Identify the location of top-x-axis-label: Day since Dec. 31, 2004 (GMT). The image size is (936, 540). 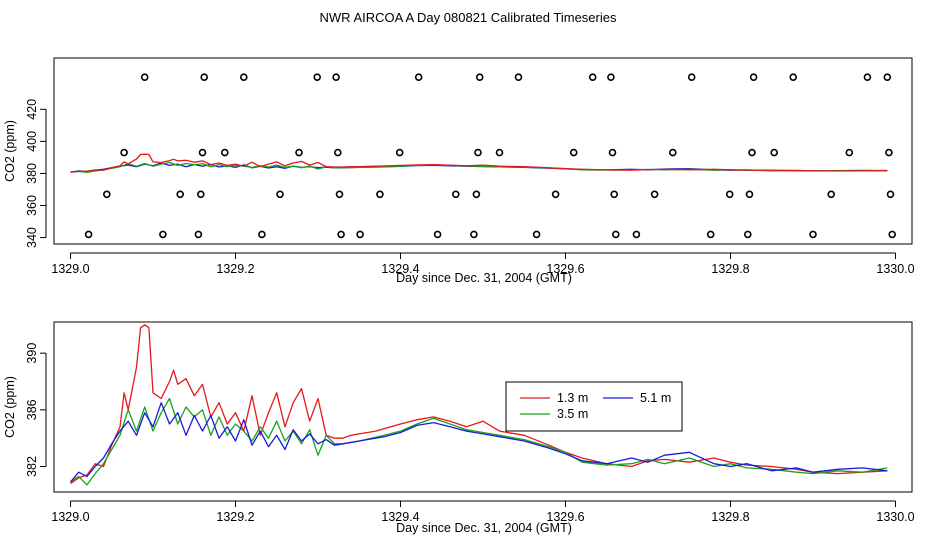
(484, 278).